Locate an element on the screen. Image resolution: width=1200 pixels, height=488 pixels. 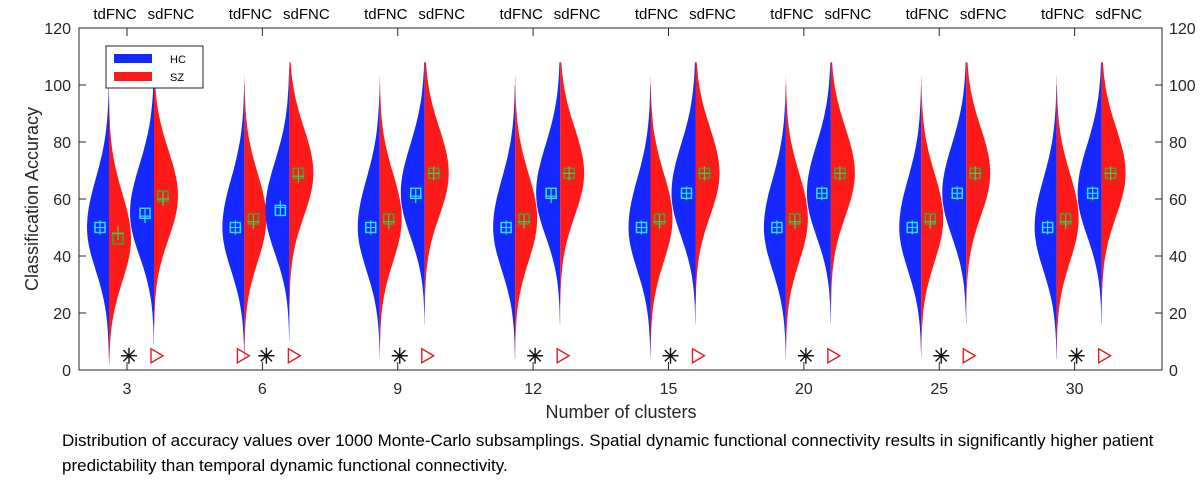
legend-swatch-hc is located at coordinates (133, 58).